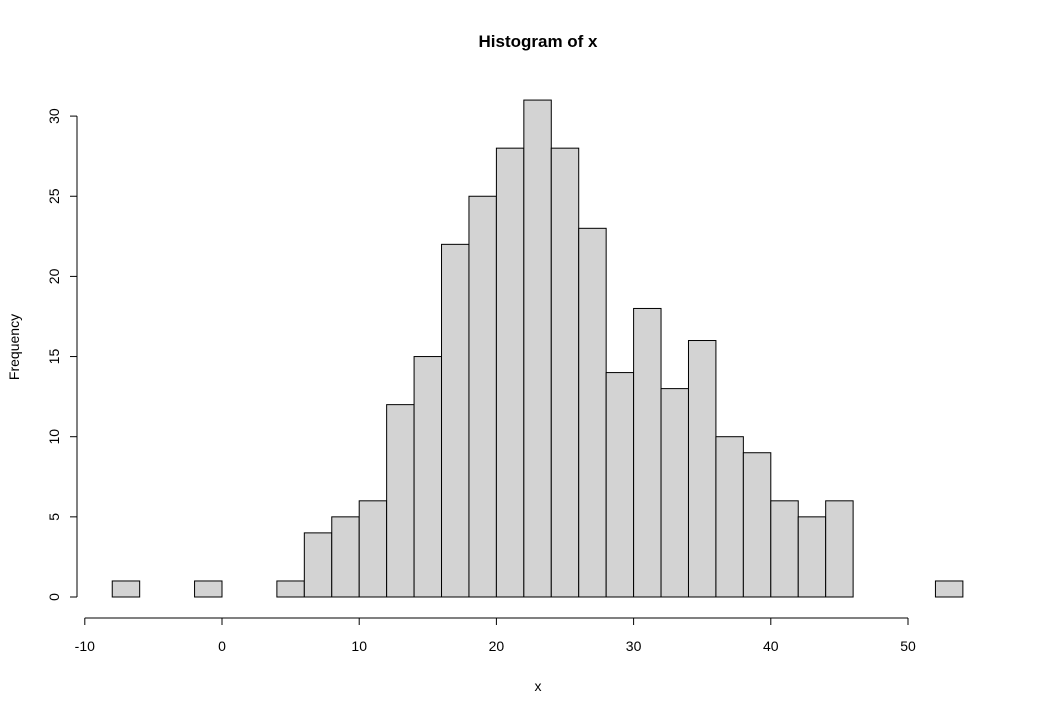 Image resolution: width=1038 pixels, height=715 pixels. What do you see at coordinates (495, 635) in the screenshot?
I see `x-axis: -10 0 10 20 30 40 50` at bounding box center [495, 635].